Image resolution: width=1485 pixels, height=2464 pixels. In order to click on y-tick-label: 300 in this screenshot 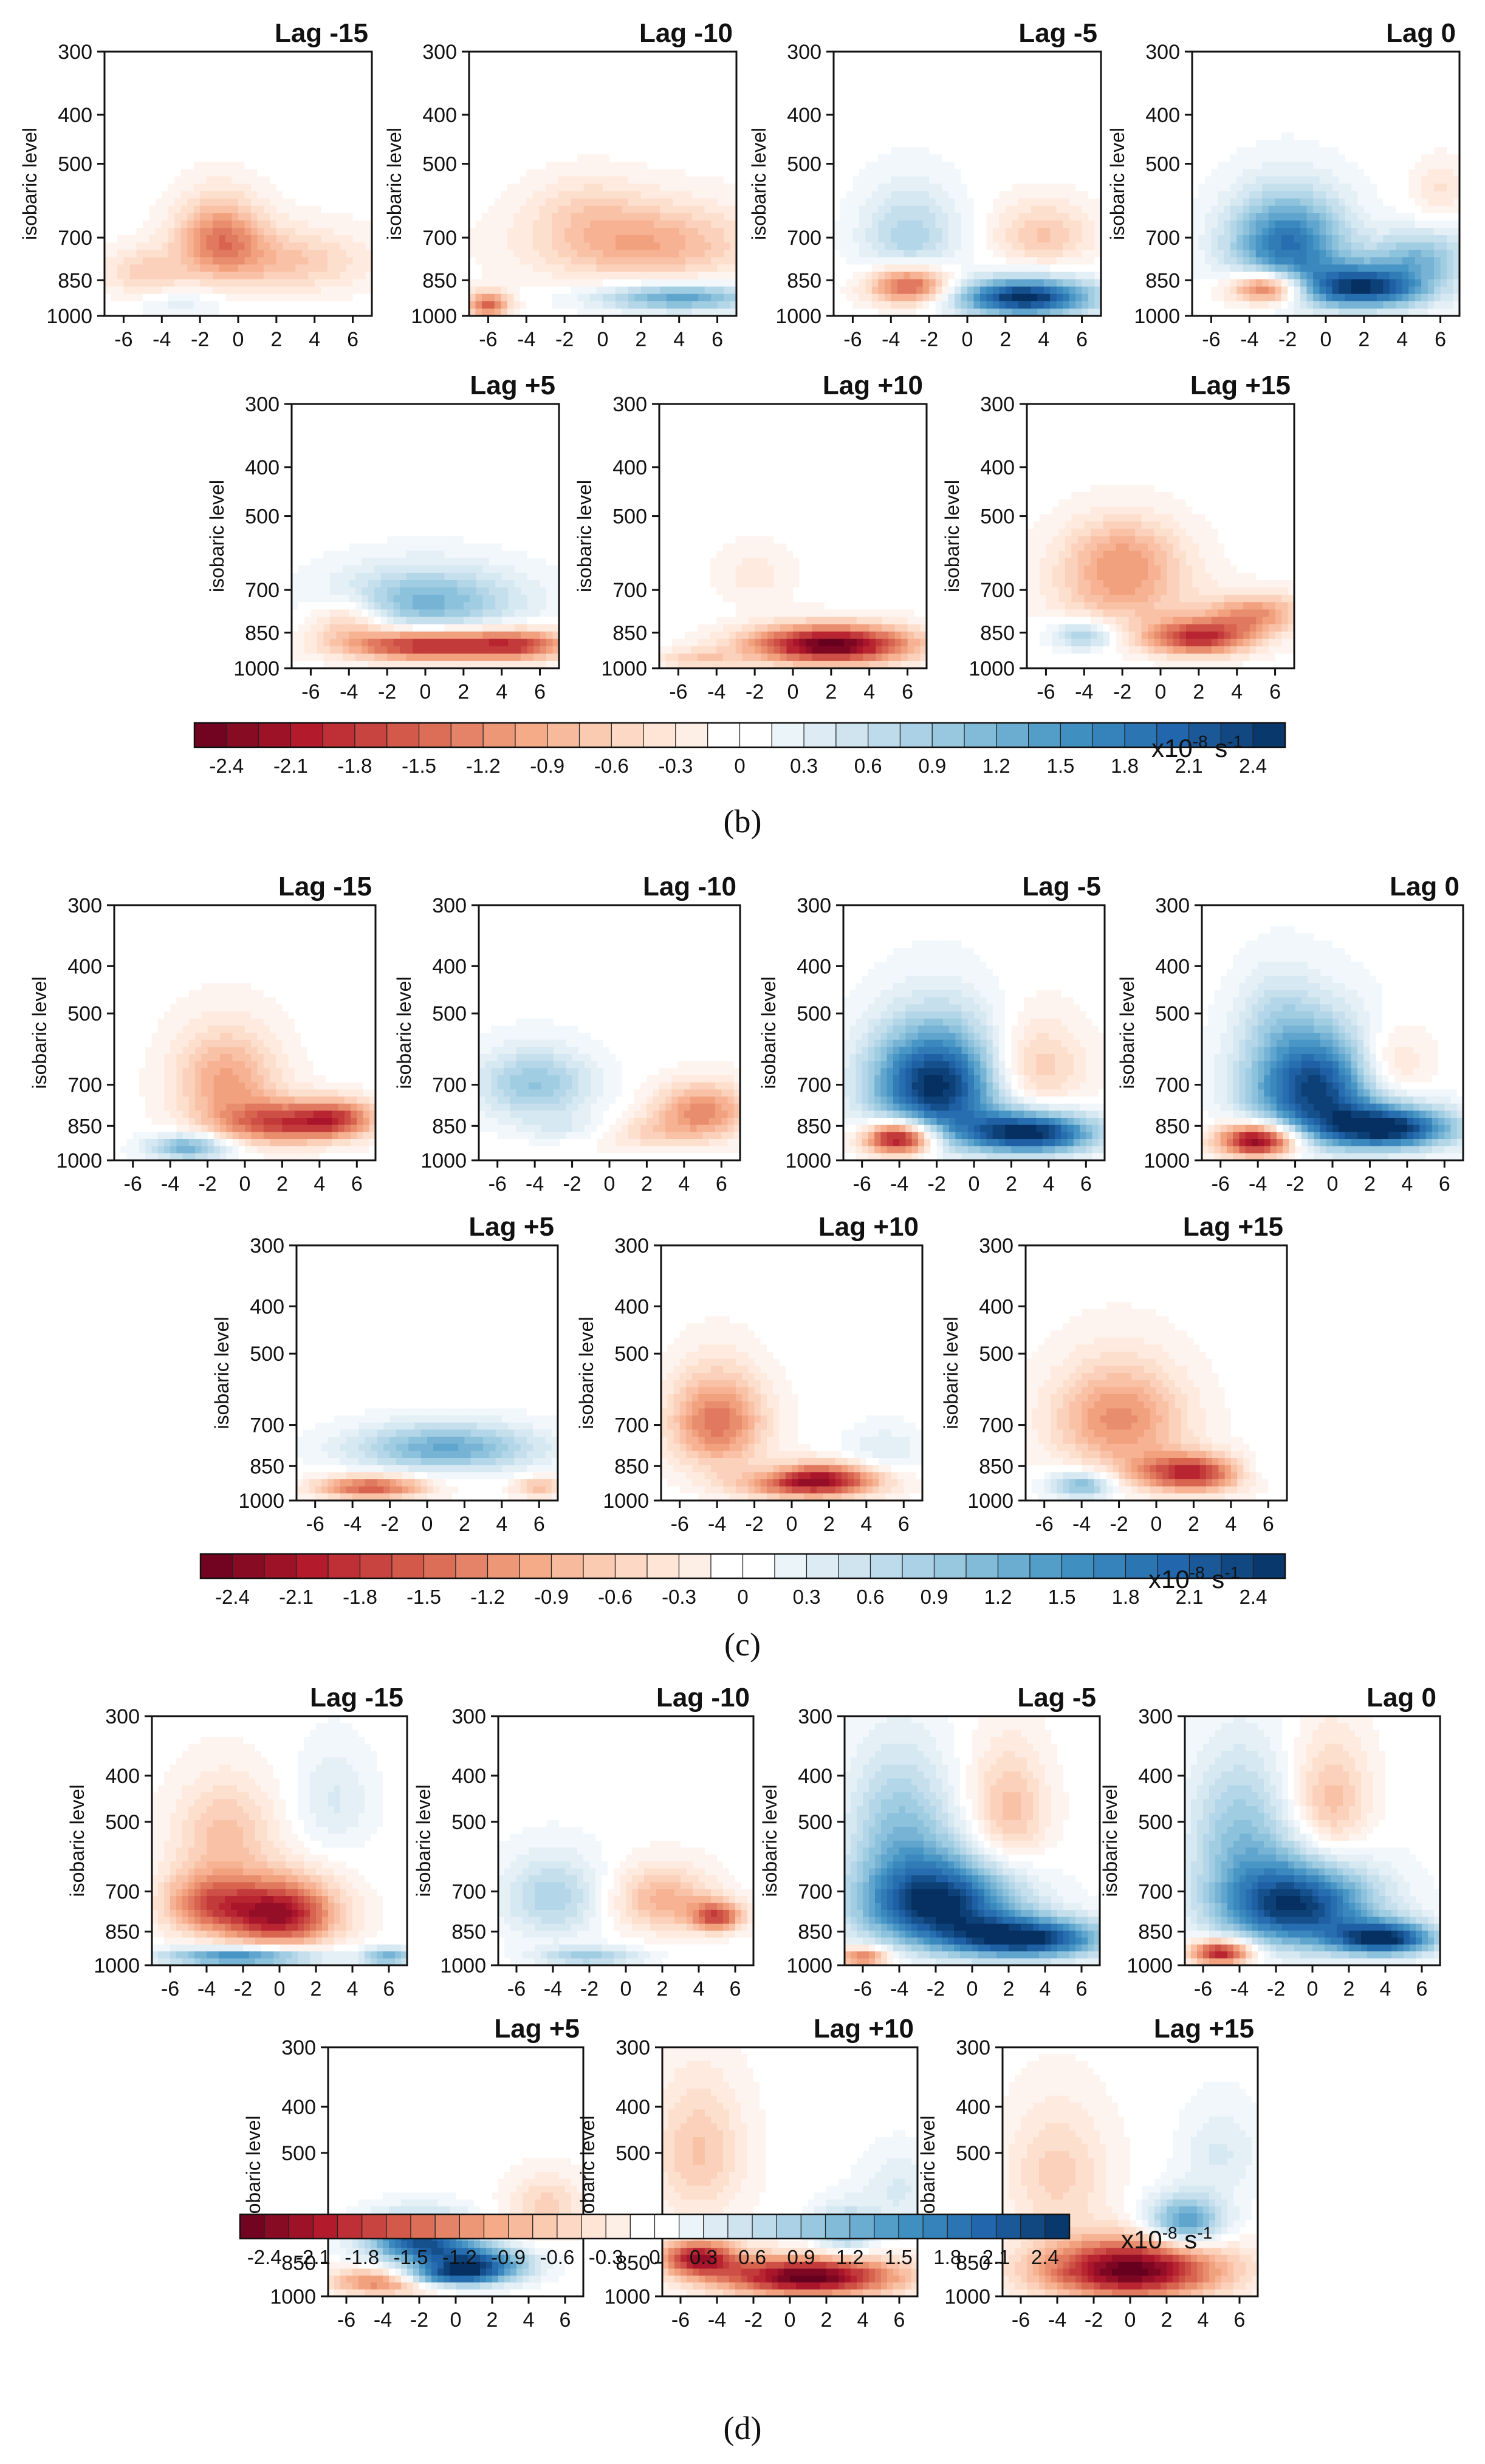, I will do `click(439, 52)`.